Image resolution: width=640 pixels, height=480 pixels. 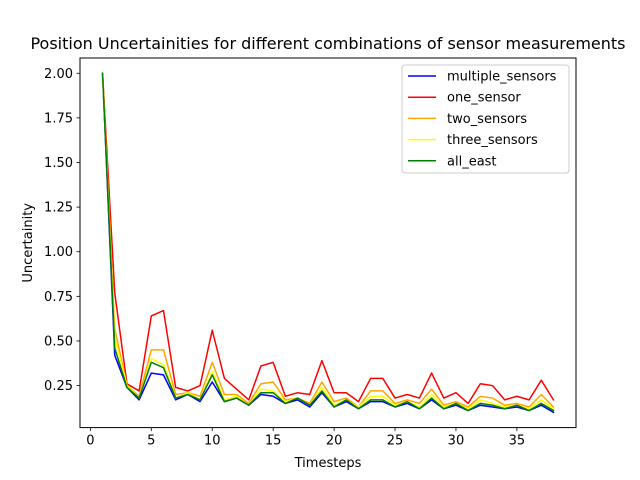 I want to click on y-tick-label: 0.75, so click(x=58, y=297).